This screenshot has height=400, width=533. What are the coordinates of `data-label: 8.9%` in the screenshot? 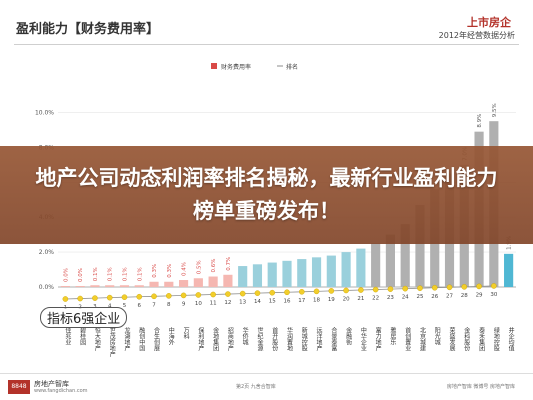 It's located at (480, 121).